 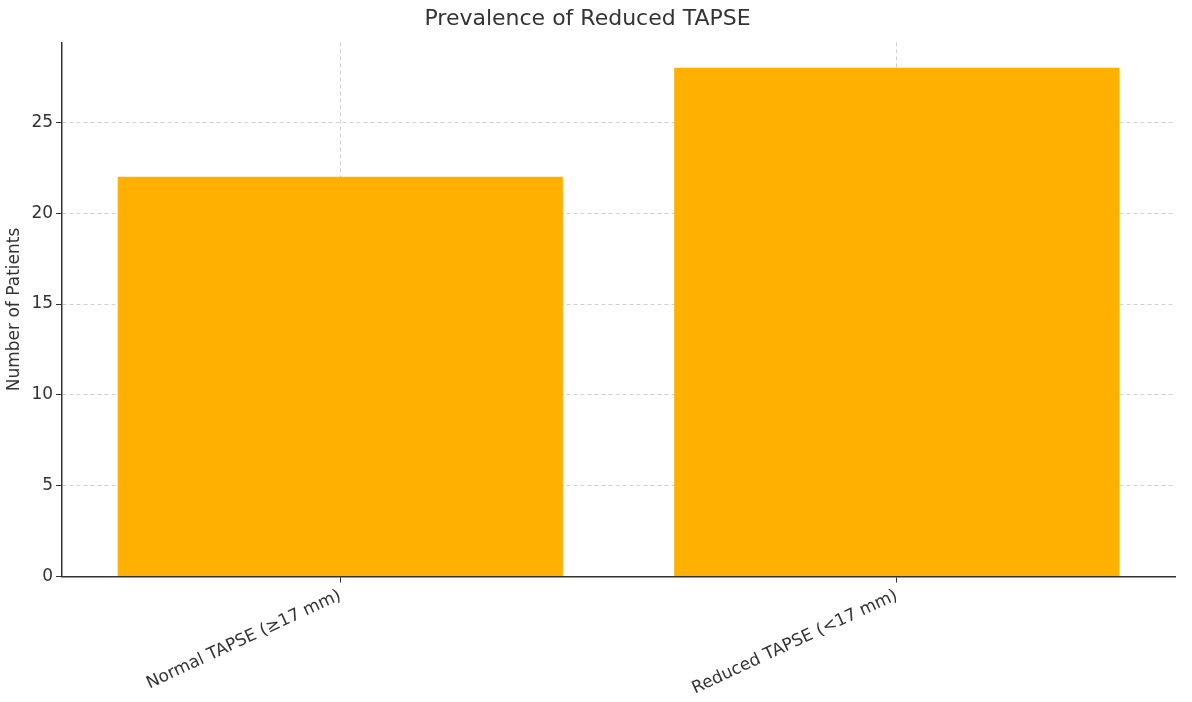 I want to click on y-tick-label: 10, so click(x=42, y=393).